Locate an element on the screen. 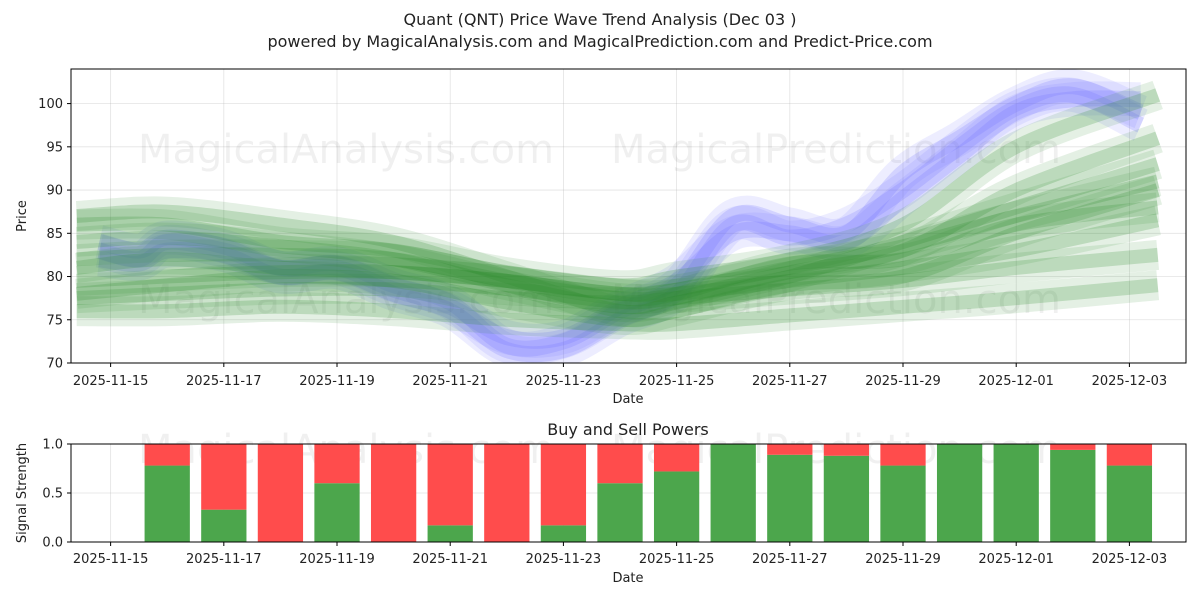 Image resolution: width=1200 pixels, height=600 pixels. power-x-tick-label: 2025-11-17 is located at coordinates (224, 559).